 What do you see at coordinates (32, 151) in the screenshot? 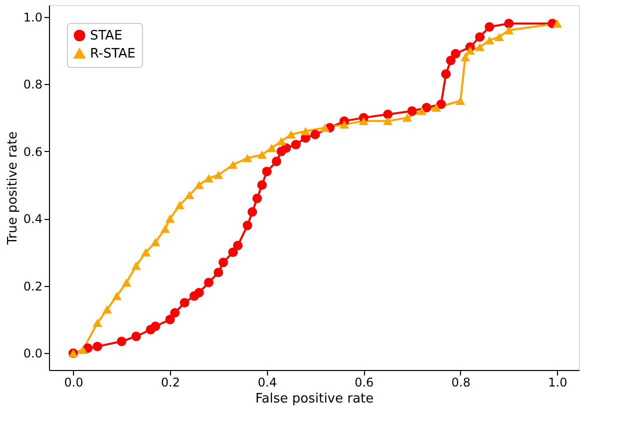
I see `y-tick-label: 0.6` at bounding box center [32, 151].